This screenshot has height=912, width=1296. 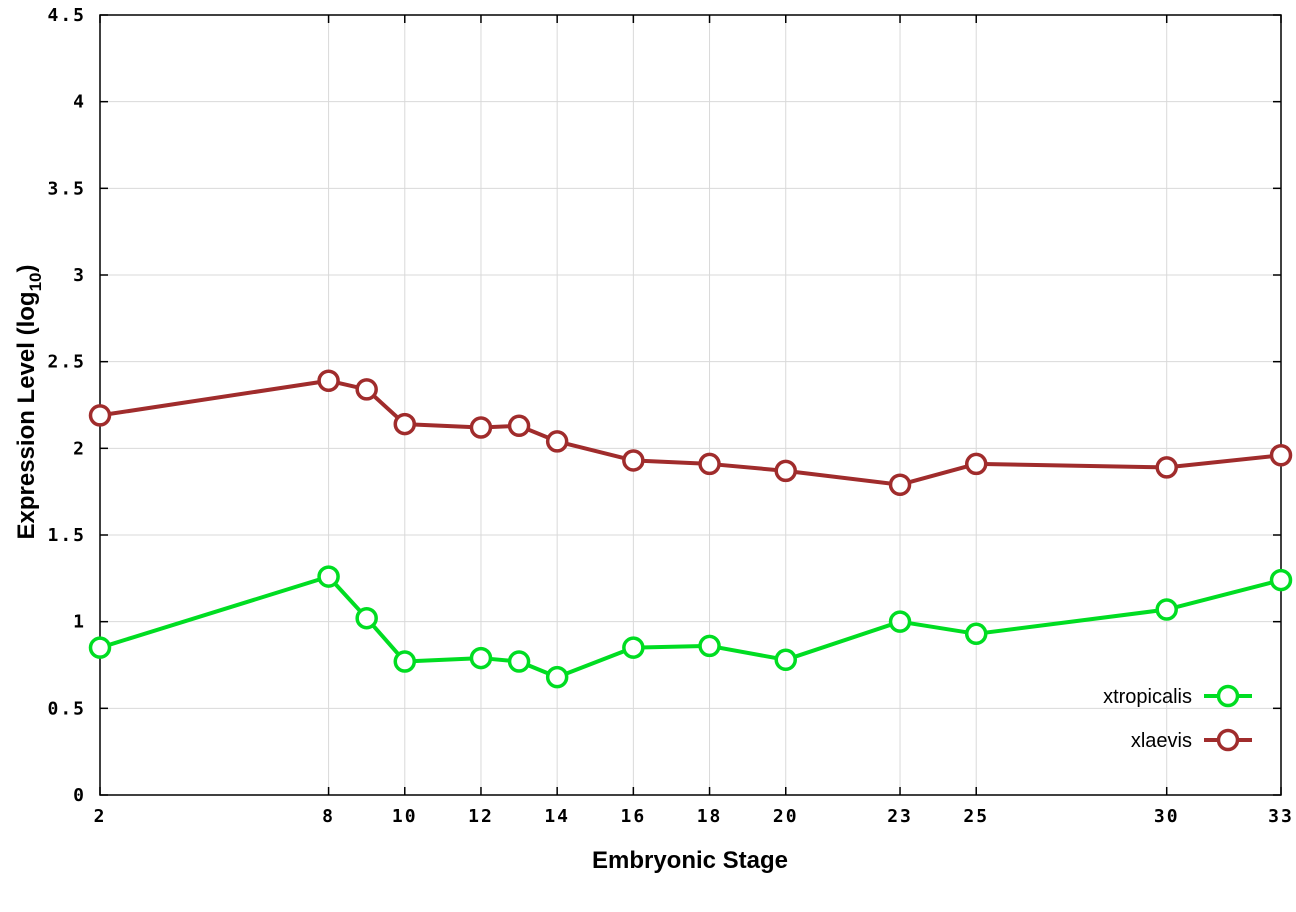 I want to click on y-tick-label: 0.5, so click(x=66, y=708).